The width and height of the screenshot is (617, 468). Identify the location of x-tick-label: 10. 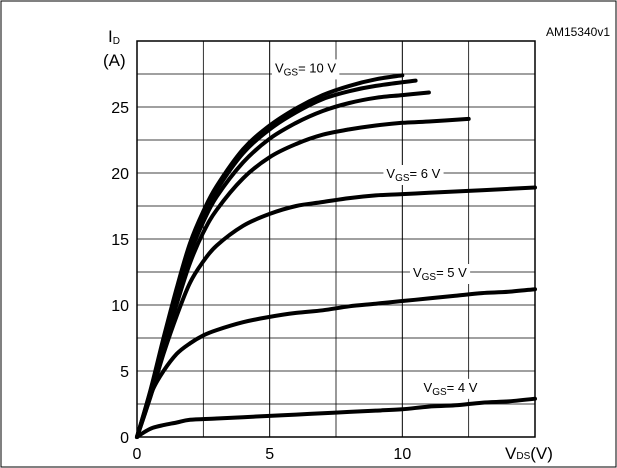
(402, 454).